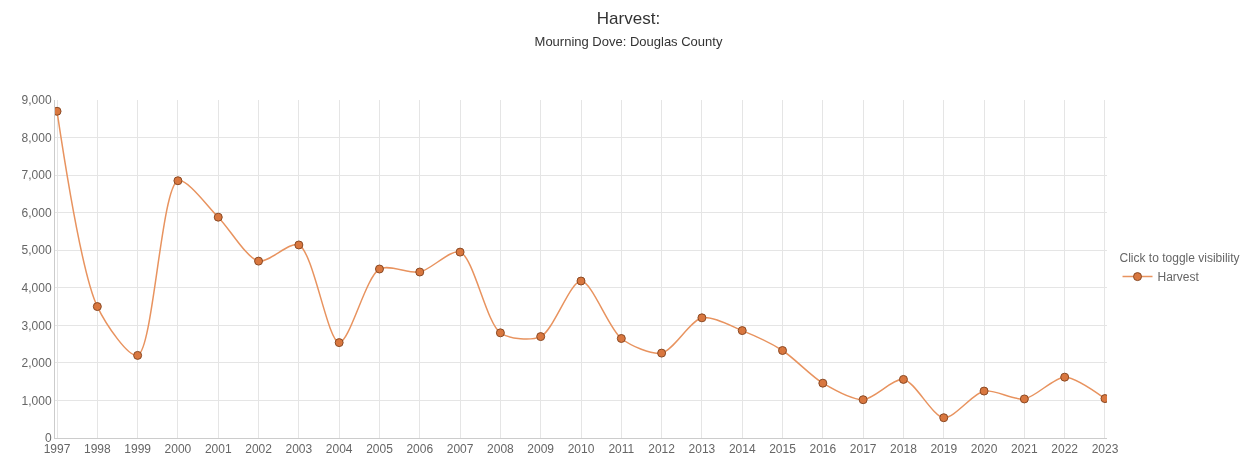  I want to click on x-tick-label: 2005, so click(380, 449).